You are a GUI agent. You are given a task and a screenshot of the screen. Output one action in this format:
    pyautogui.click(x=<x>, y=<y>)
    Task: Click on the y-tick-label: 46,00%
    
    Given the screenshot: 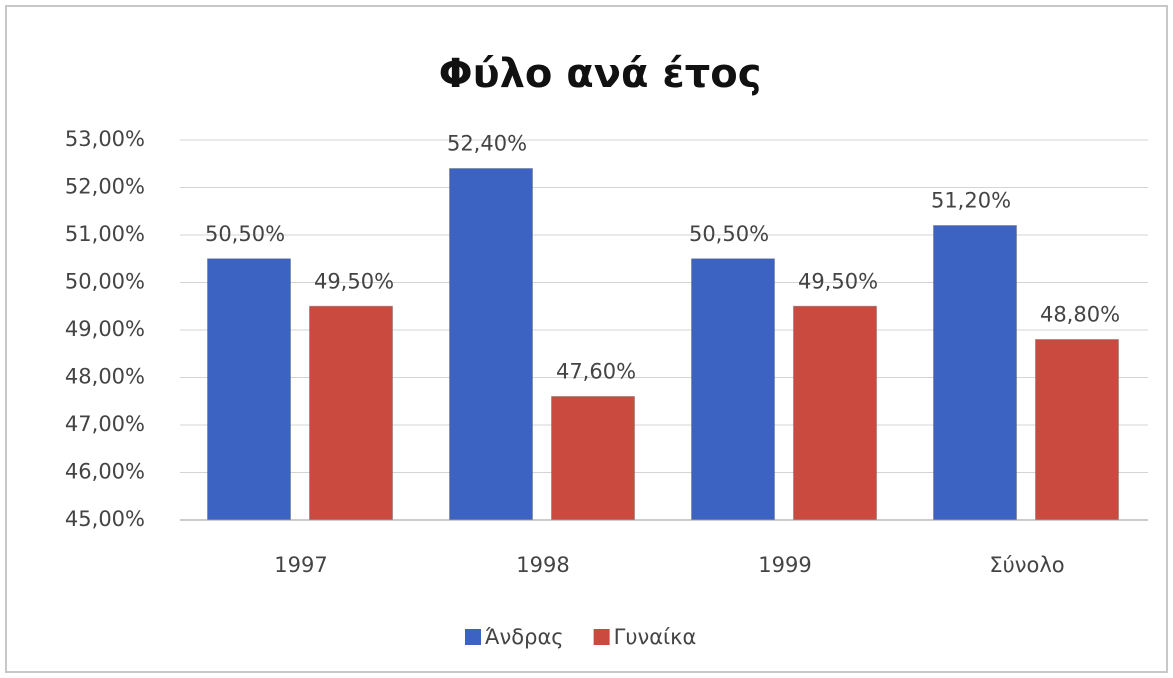 What is the action you would take?
    pyautogui.click(x=105, y=472)
    